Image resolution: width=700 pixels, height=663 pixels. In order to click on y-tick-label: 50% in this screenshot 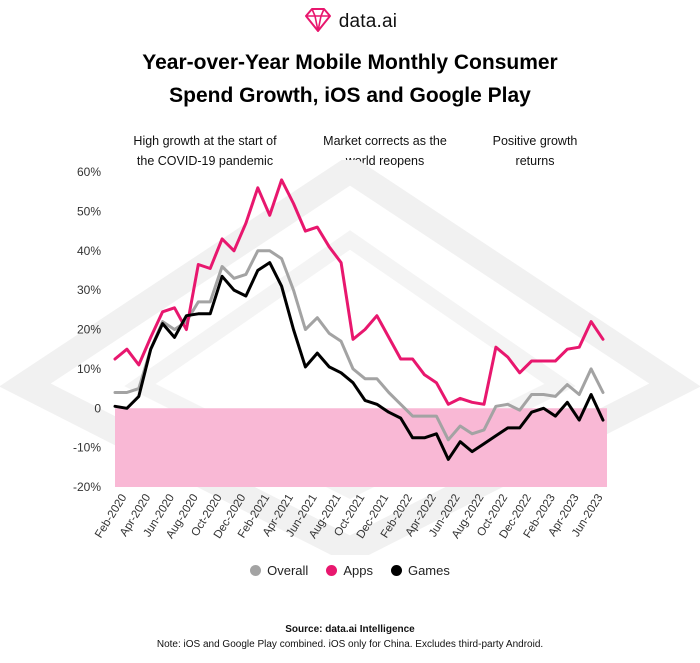, I will do `click(89, 211)`.